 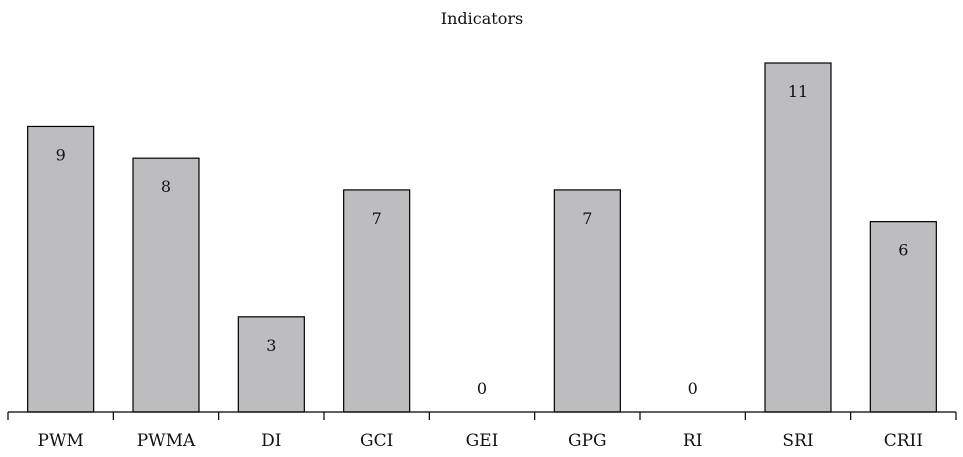 I want to click on x-axis-ticks, so click(x=482, y=416).